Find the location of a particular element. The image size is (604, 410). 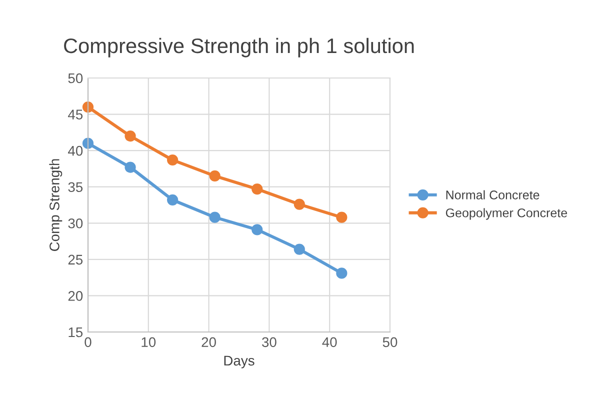

x-tick-label: 10 is located at coordinates (149, 342).